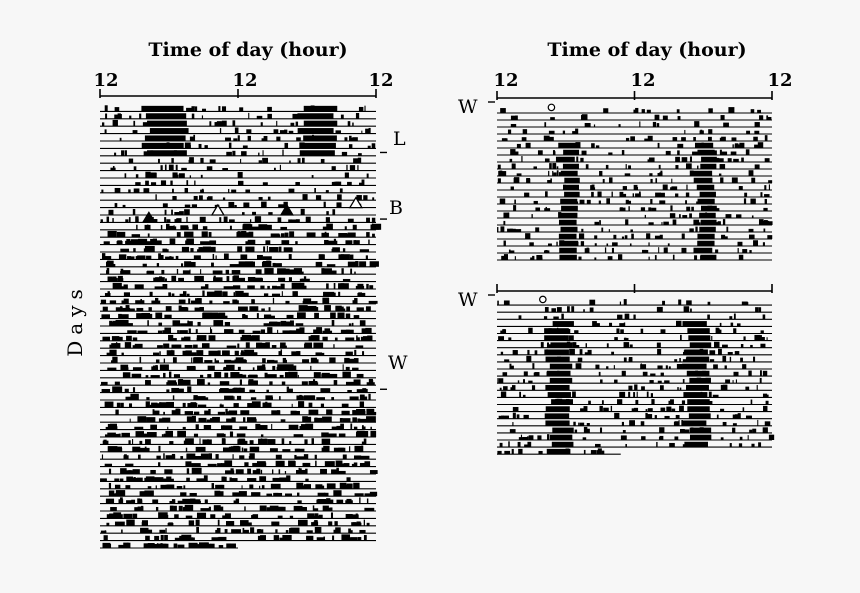 This screenshot has width=860, height=593. Describe the element at coordinates (244, 80) in the screenshot. I see `left-xtick-1: 12` at that location.